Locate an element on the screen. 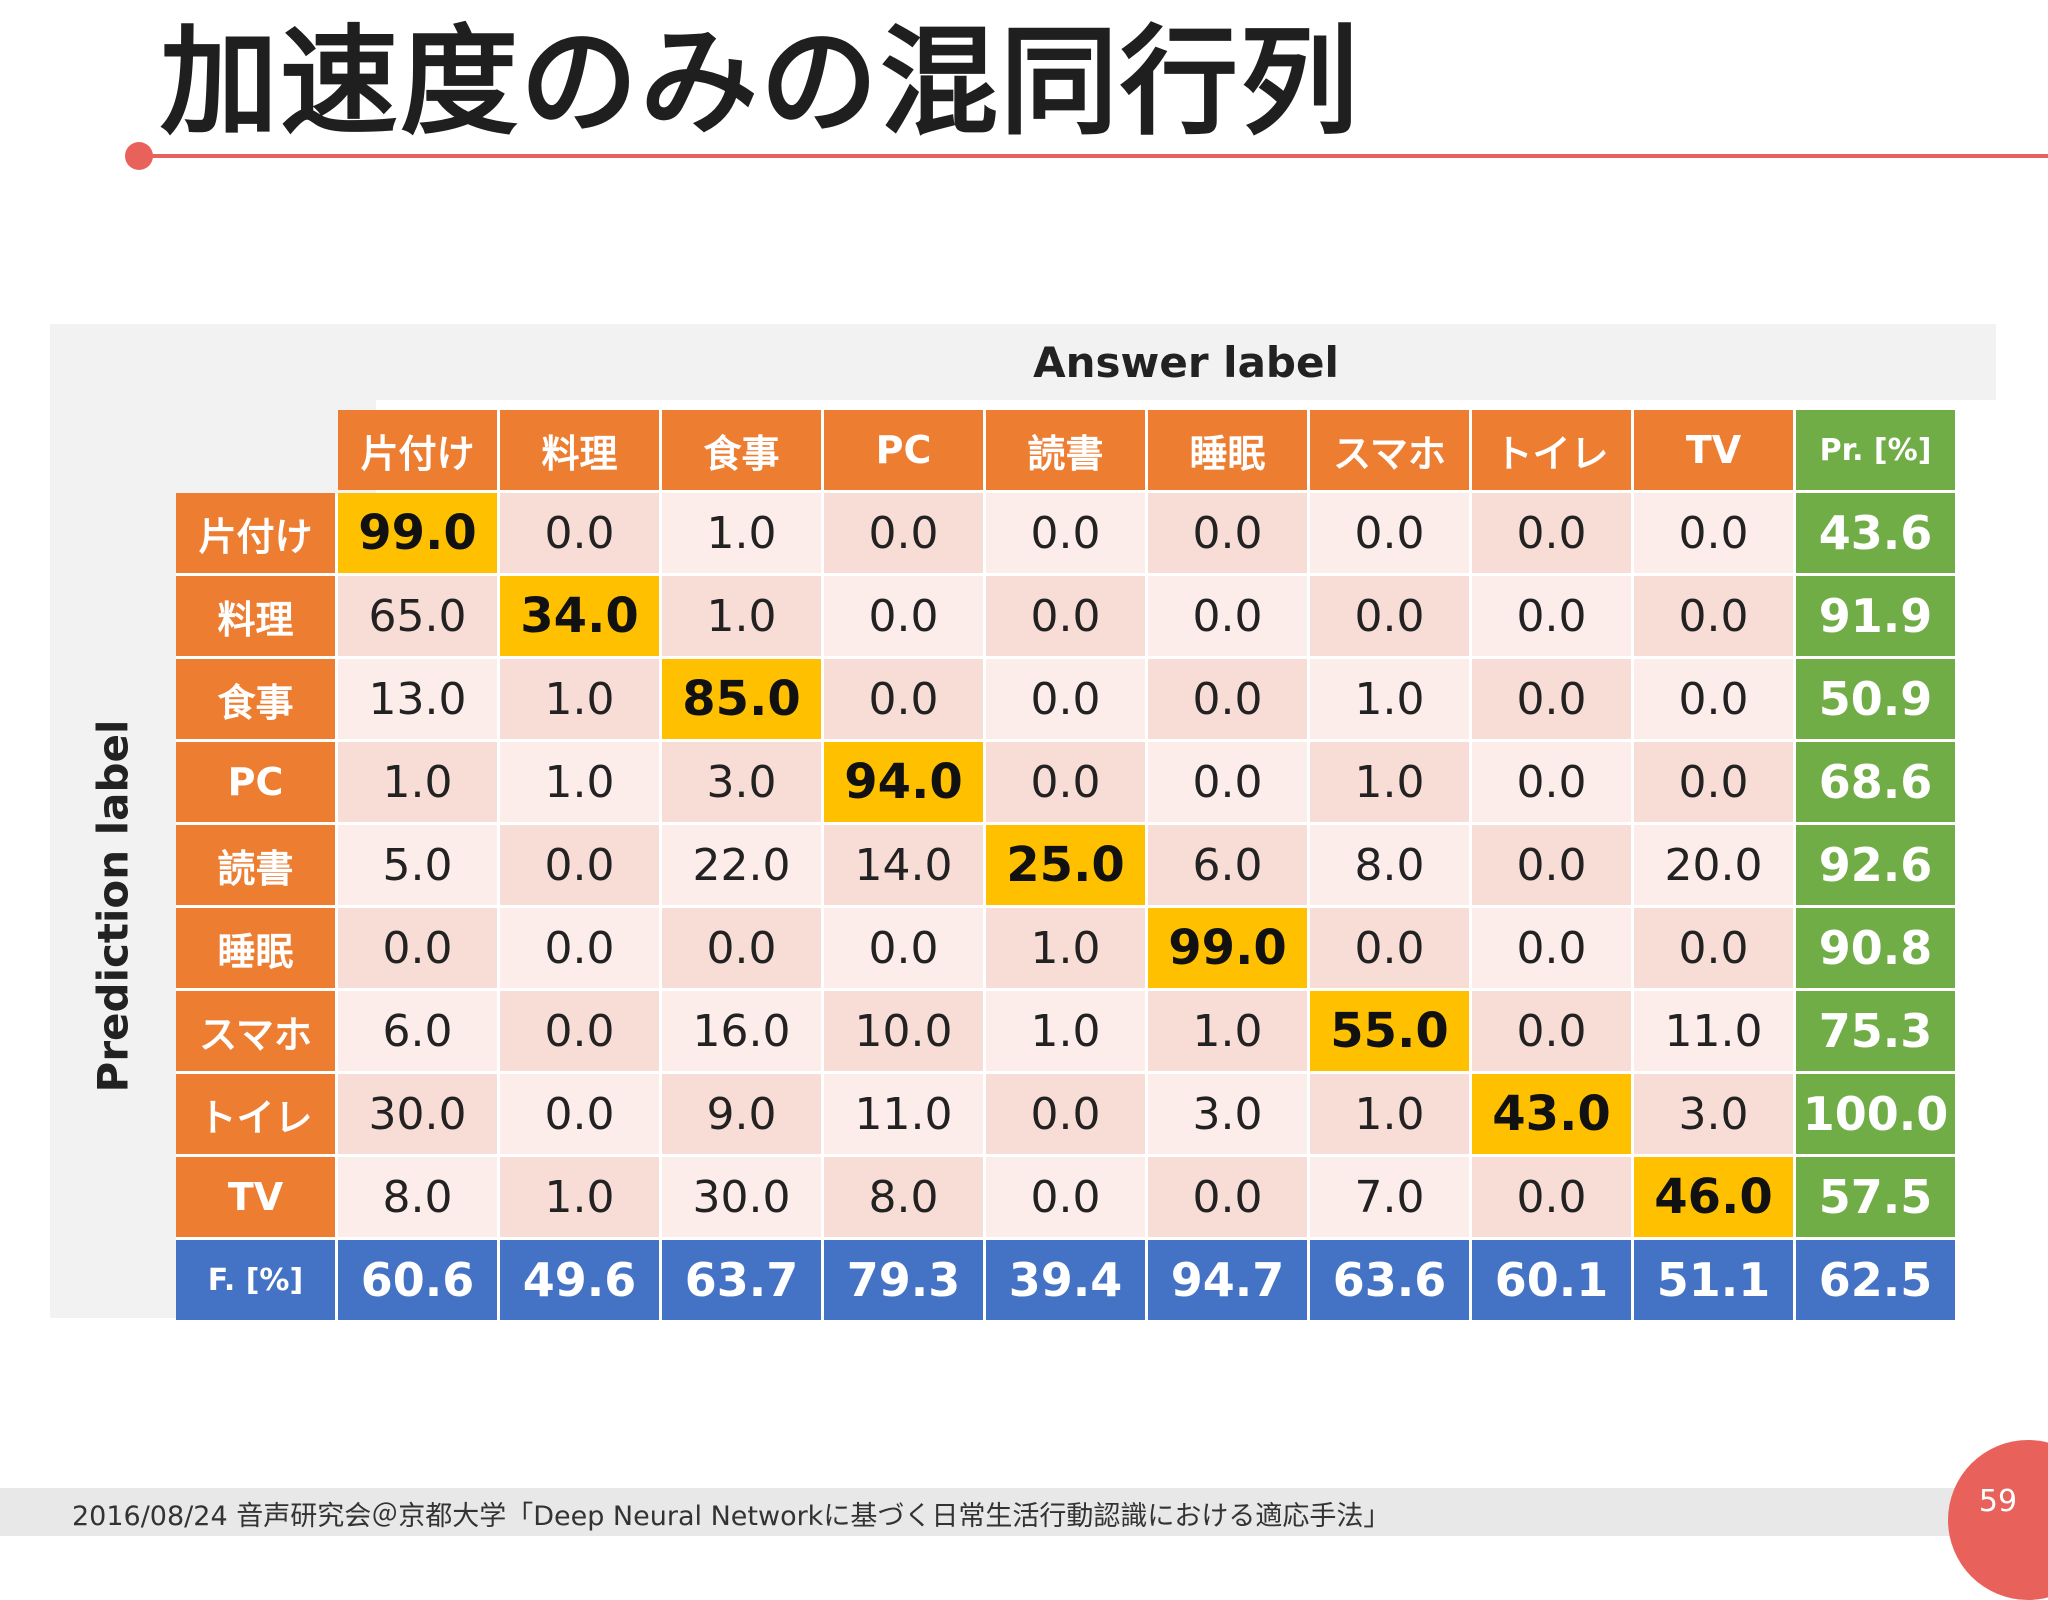 This screenshot has height=1600, width=2048. matrix-cell: 30.0 is located at coordinates (741, 1197).